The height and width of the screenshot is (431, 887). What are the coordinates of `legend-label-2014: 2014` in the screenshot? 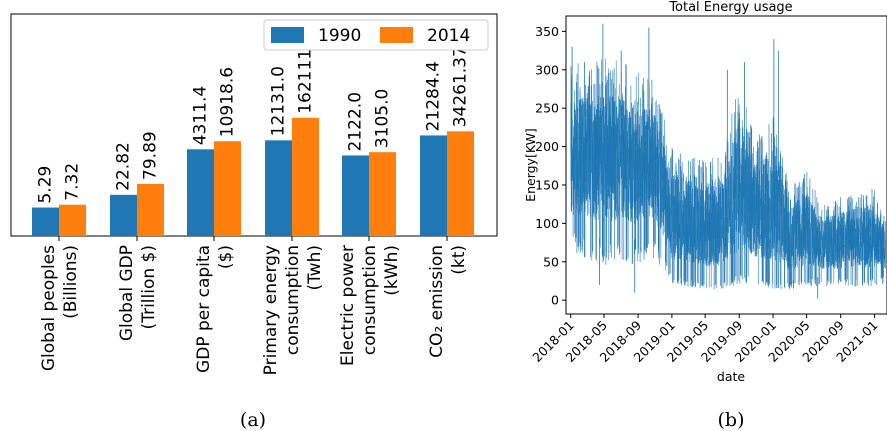 It's located at (448, 36).